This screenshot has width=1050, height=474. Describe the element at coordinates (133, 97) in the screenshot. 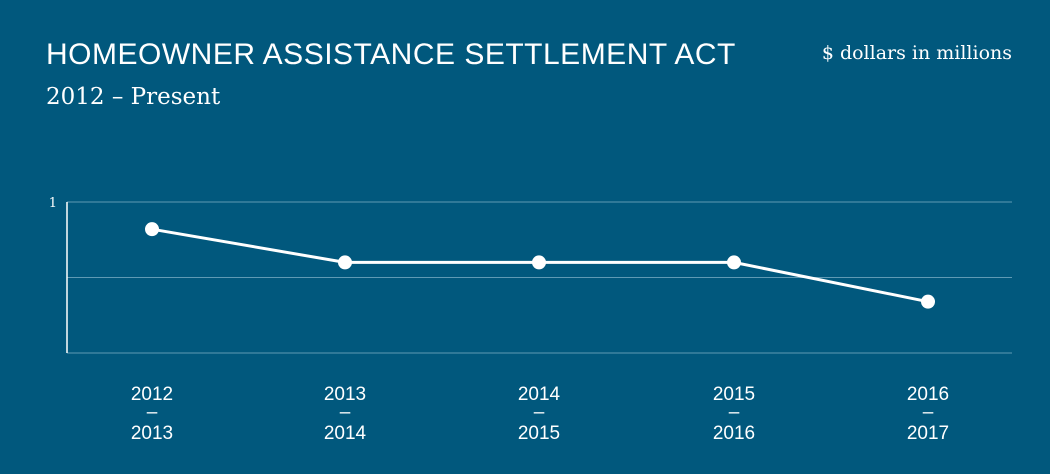

I see `chart-subtitle: 2012 – Present` at that location.